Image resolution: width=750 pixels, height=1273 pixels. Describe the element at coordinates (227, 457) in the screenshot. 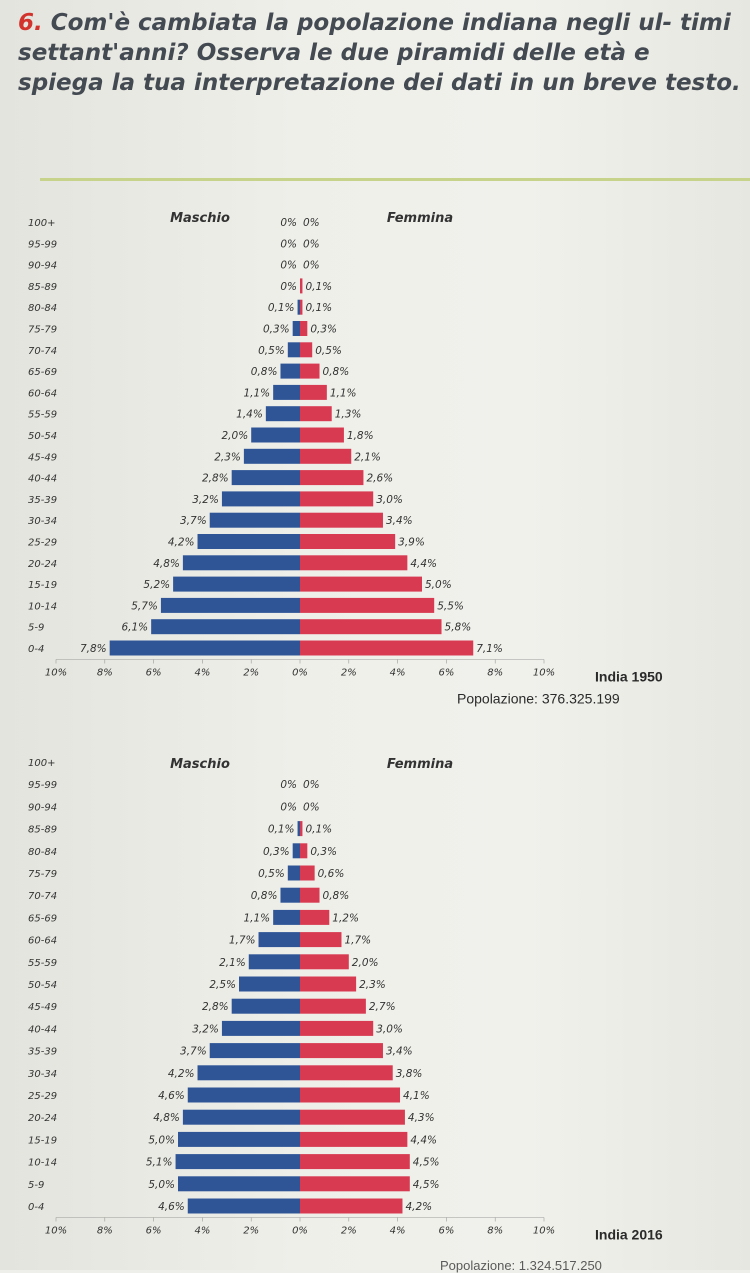

I see `male-value-label: 2,3%` at that location.